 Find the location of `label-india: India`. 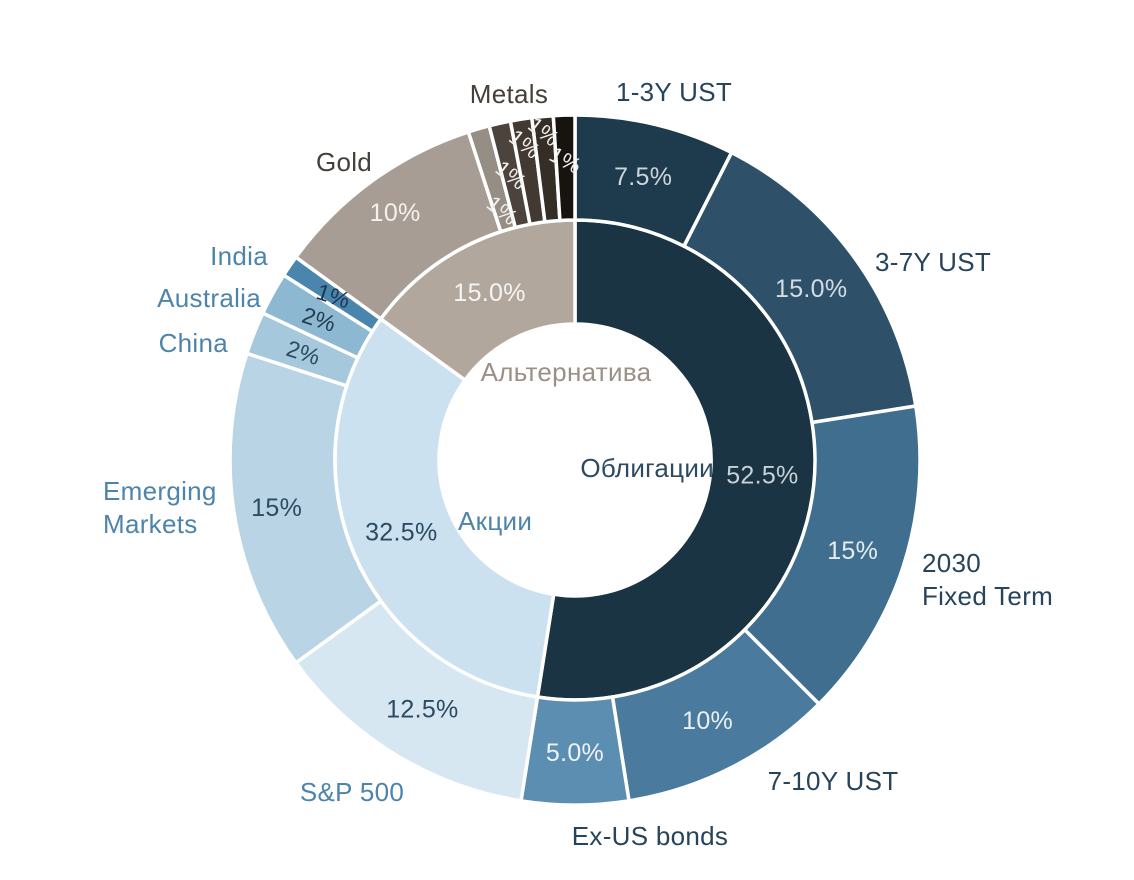

label-india: India is located at coordinates (239, 256).